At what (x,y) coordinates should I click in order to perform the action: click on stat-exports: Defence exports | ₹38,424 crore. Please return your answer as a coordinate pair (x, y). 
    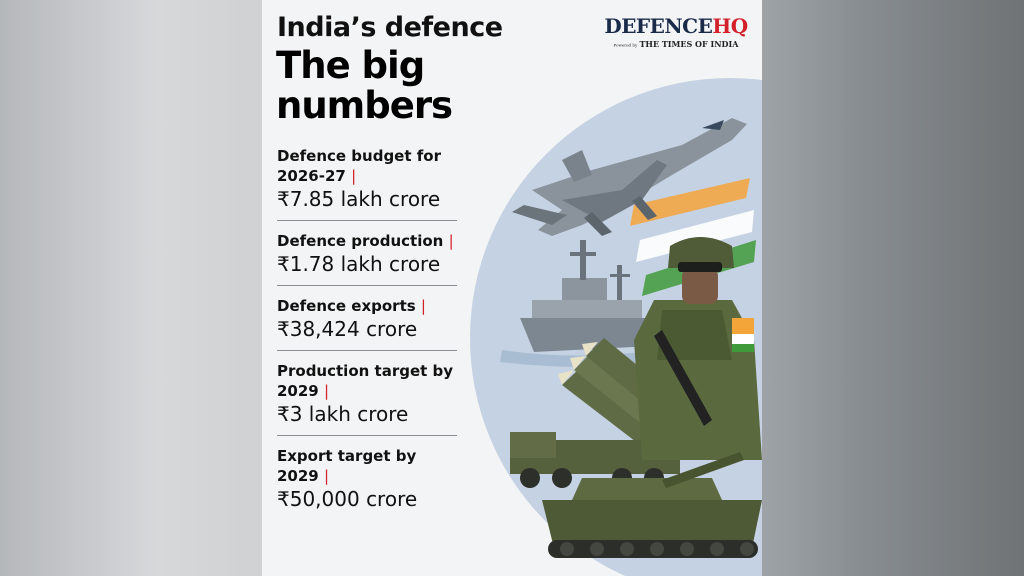
    Looking at the image, I should click on (367, 319).